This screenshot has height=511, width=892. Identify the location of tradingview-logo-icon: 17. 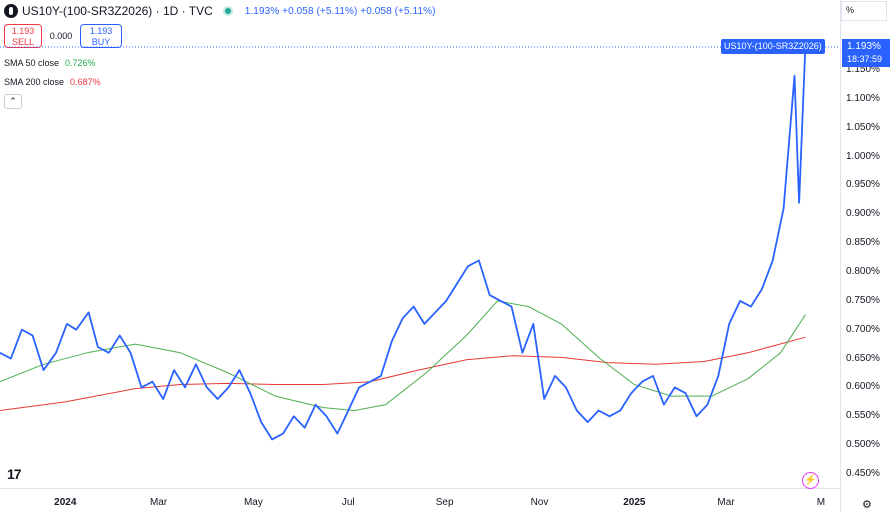
(14, 474).